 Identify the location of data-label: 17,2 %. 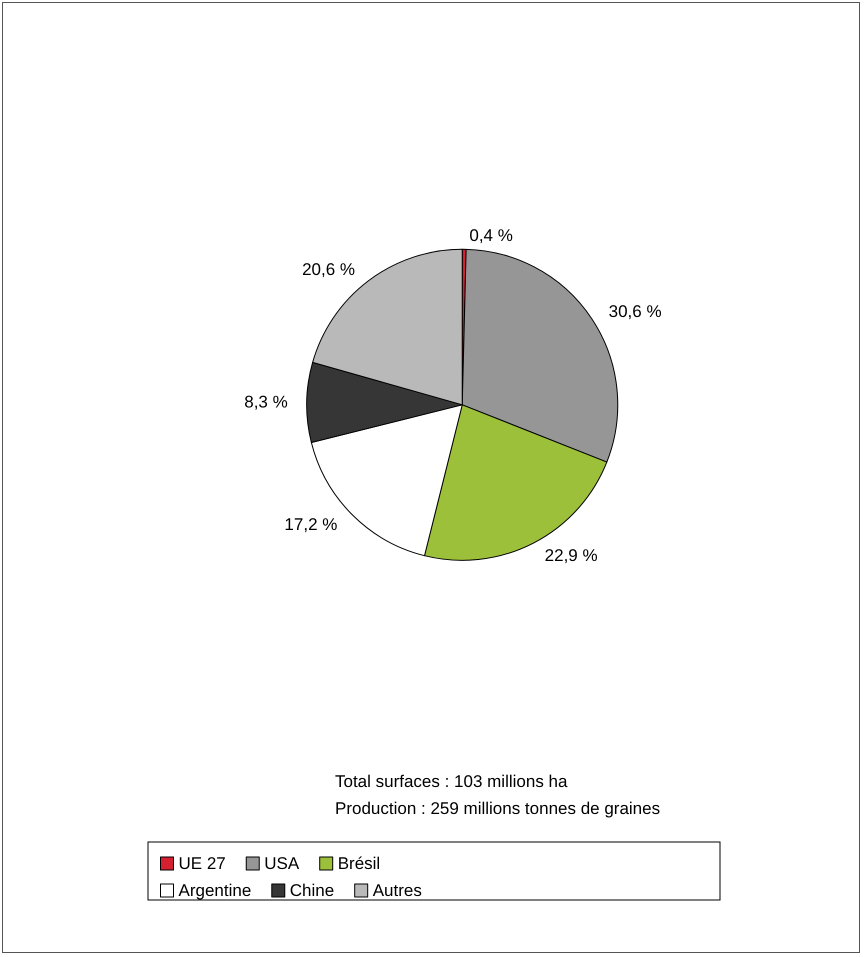
(311, 524).